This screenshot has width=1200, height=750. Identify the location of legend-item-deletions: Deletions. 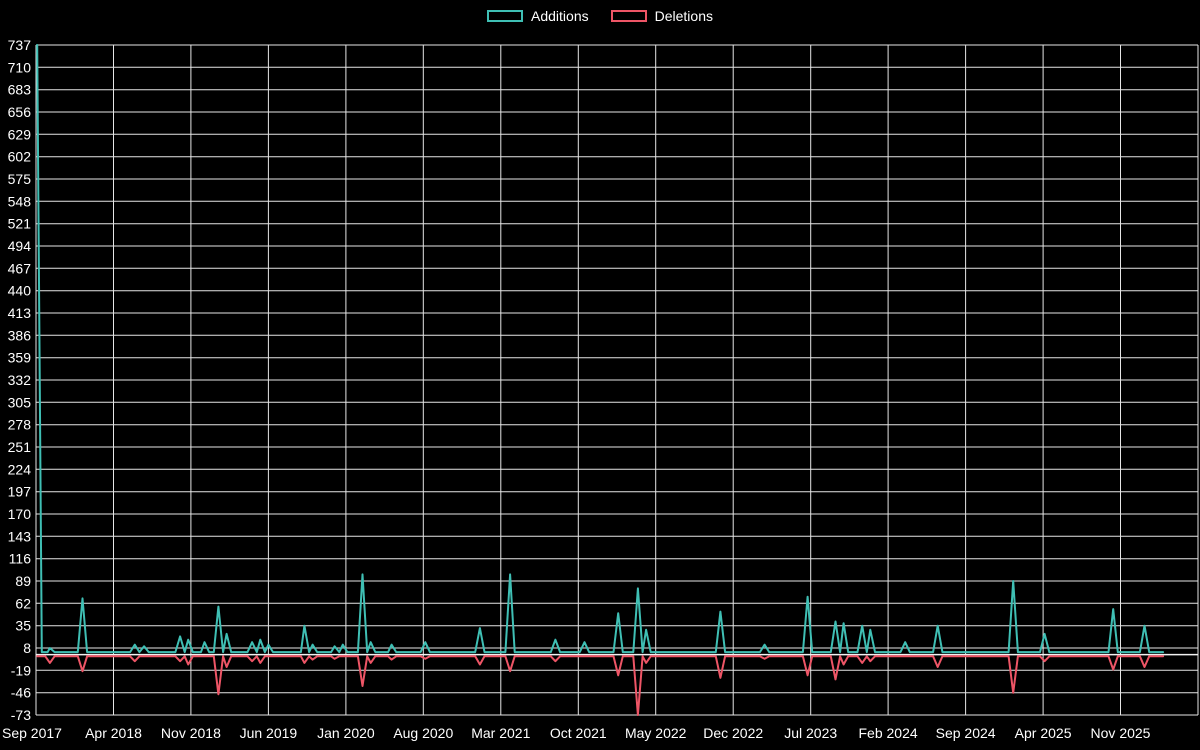
(661, 16).